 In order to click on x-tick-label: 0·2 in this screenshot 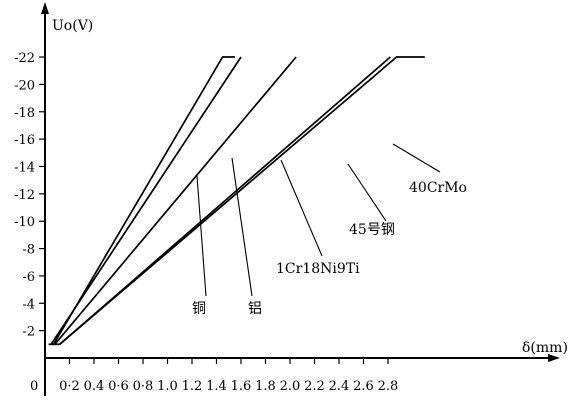, I will do `click(69, 386)`.